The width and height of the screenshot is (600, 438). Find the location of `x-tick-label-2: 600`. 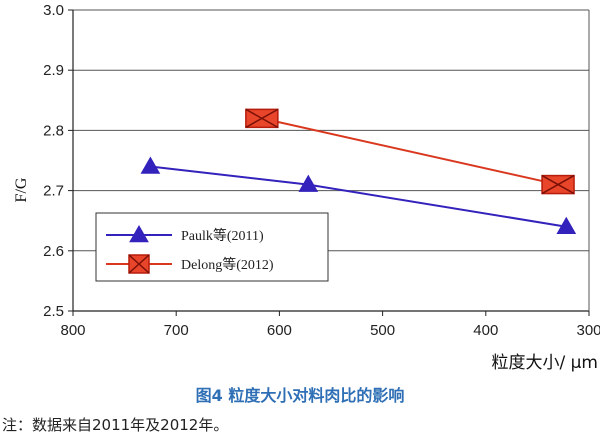

x-tick-label-2: 600 is located at coordinates (279, 330).